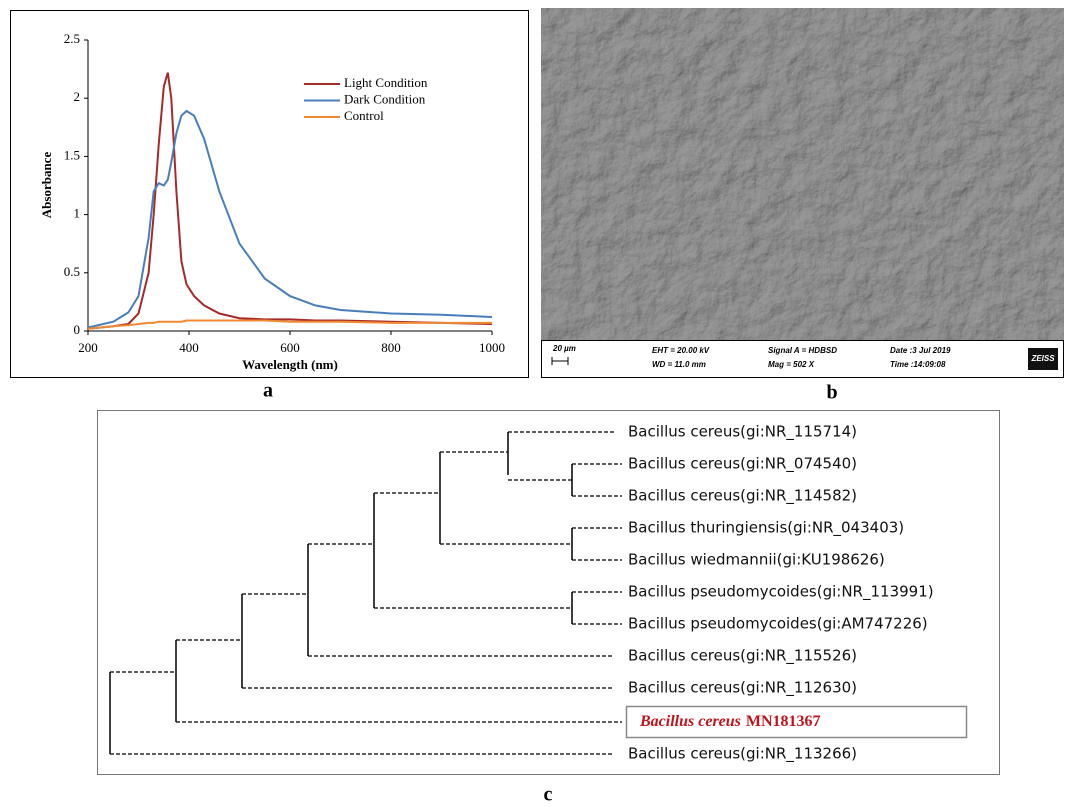  What do you see at coordinates (560, 361) in the screenshot?
I see `scale-bar` at bounding box center [560, 361].